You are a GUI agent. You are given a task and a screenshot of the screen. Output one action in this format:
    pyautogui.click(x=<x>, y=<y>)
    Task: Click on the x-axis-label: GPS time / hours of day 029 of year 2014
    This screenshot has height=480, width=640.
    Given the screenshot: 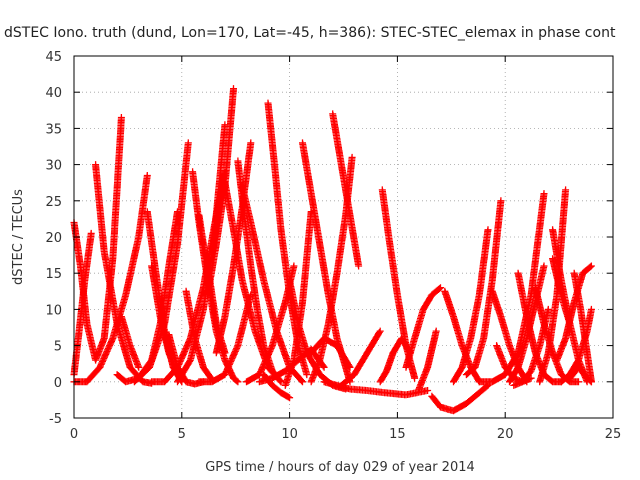 What is the action you would take?
    pyautogui.click(x=340, y=467)
    